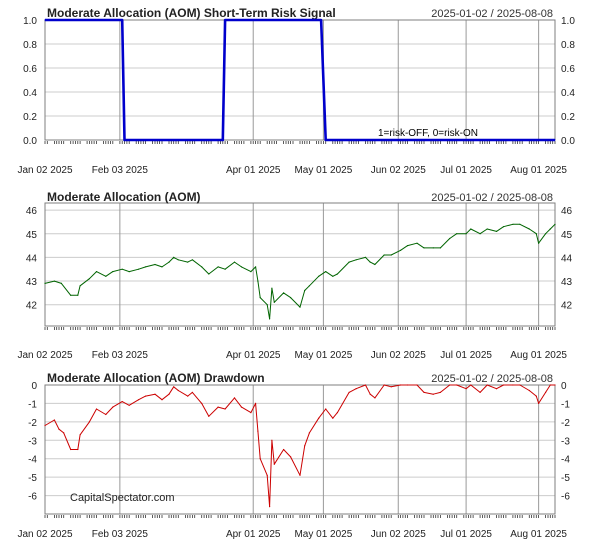  Describe the element at coordinates (120, 170) in the screenshot. I see `risk-xtick: Feb 03 2025` at that location.